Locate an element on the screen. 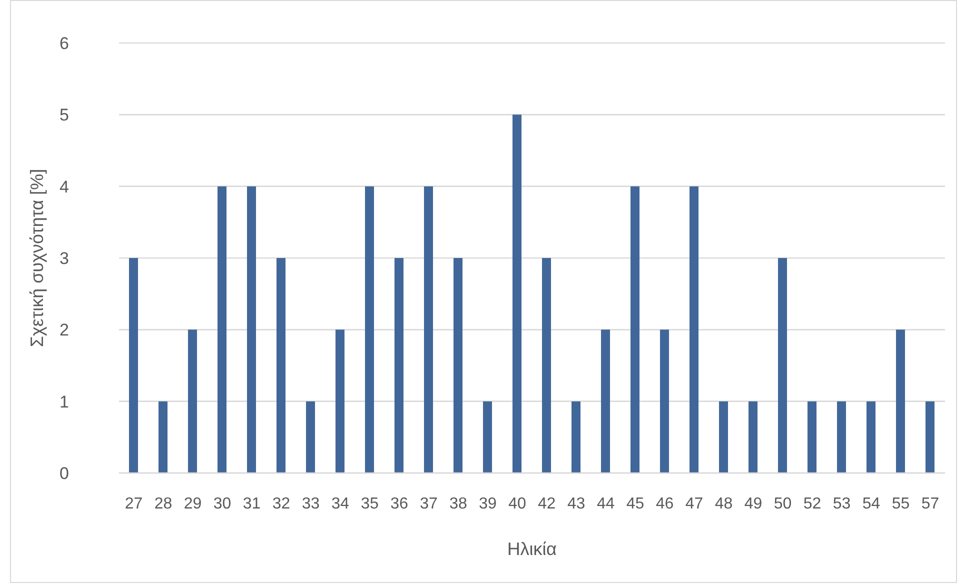  x-tick-label: 49 is located at coordinates (753, 503).